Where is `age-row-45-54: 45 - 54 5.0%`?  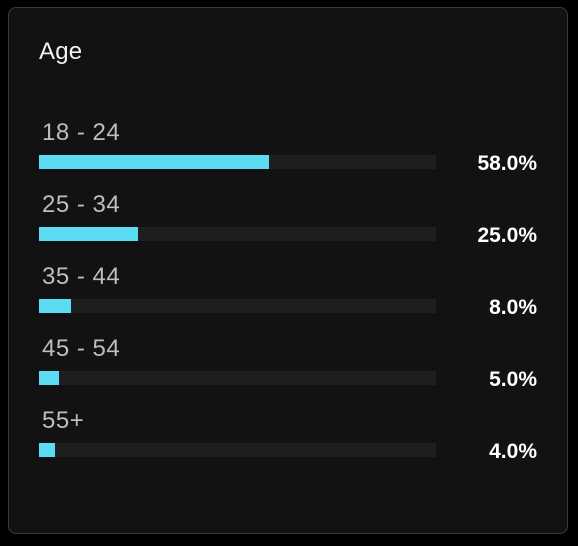
age-row-45-54: 45 - 54 5.0% is located at coordinates (288, 365).